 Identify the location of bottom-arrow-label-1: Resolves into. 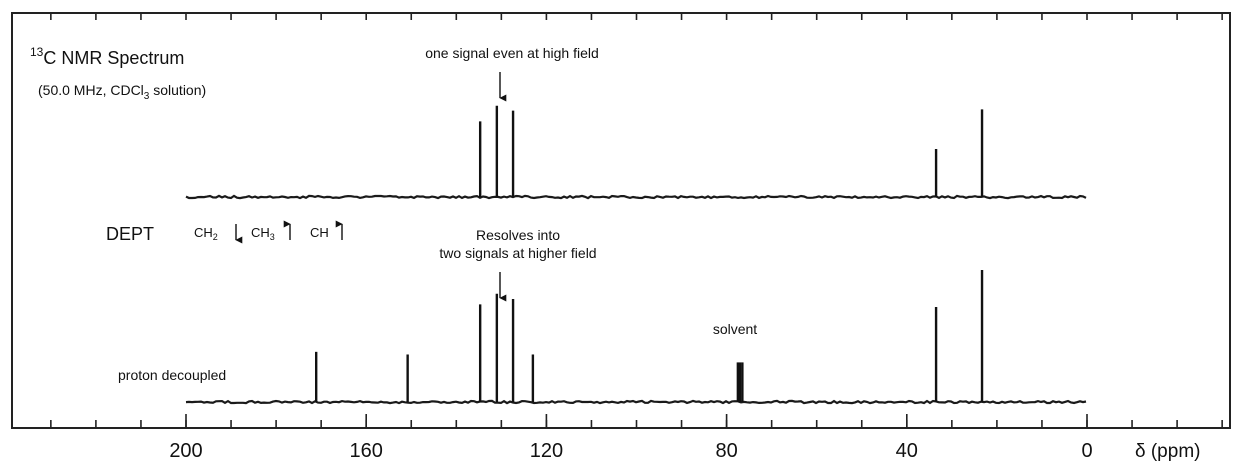
(518, 235).